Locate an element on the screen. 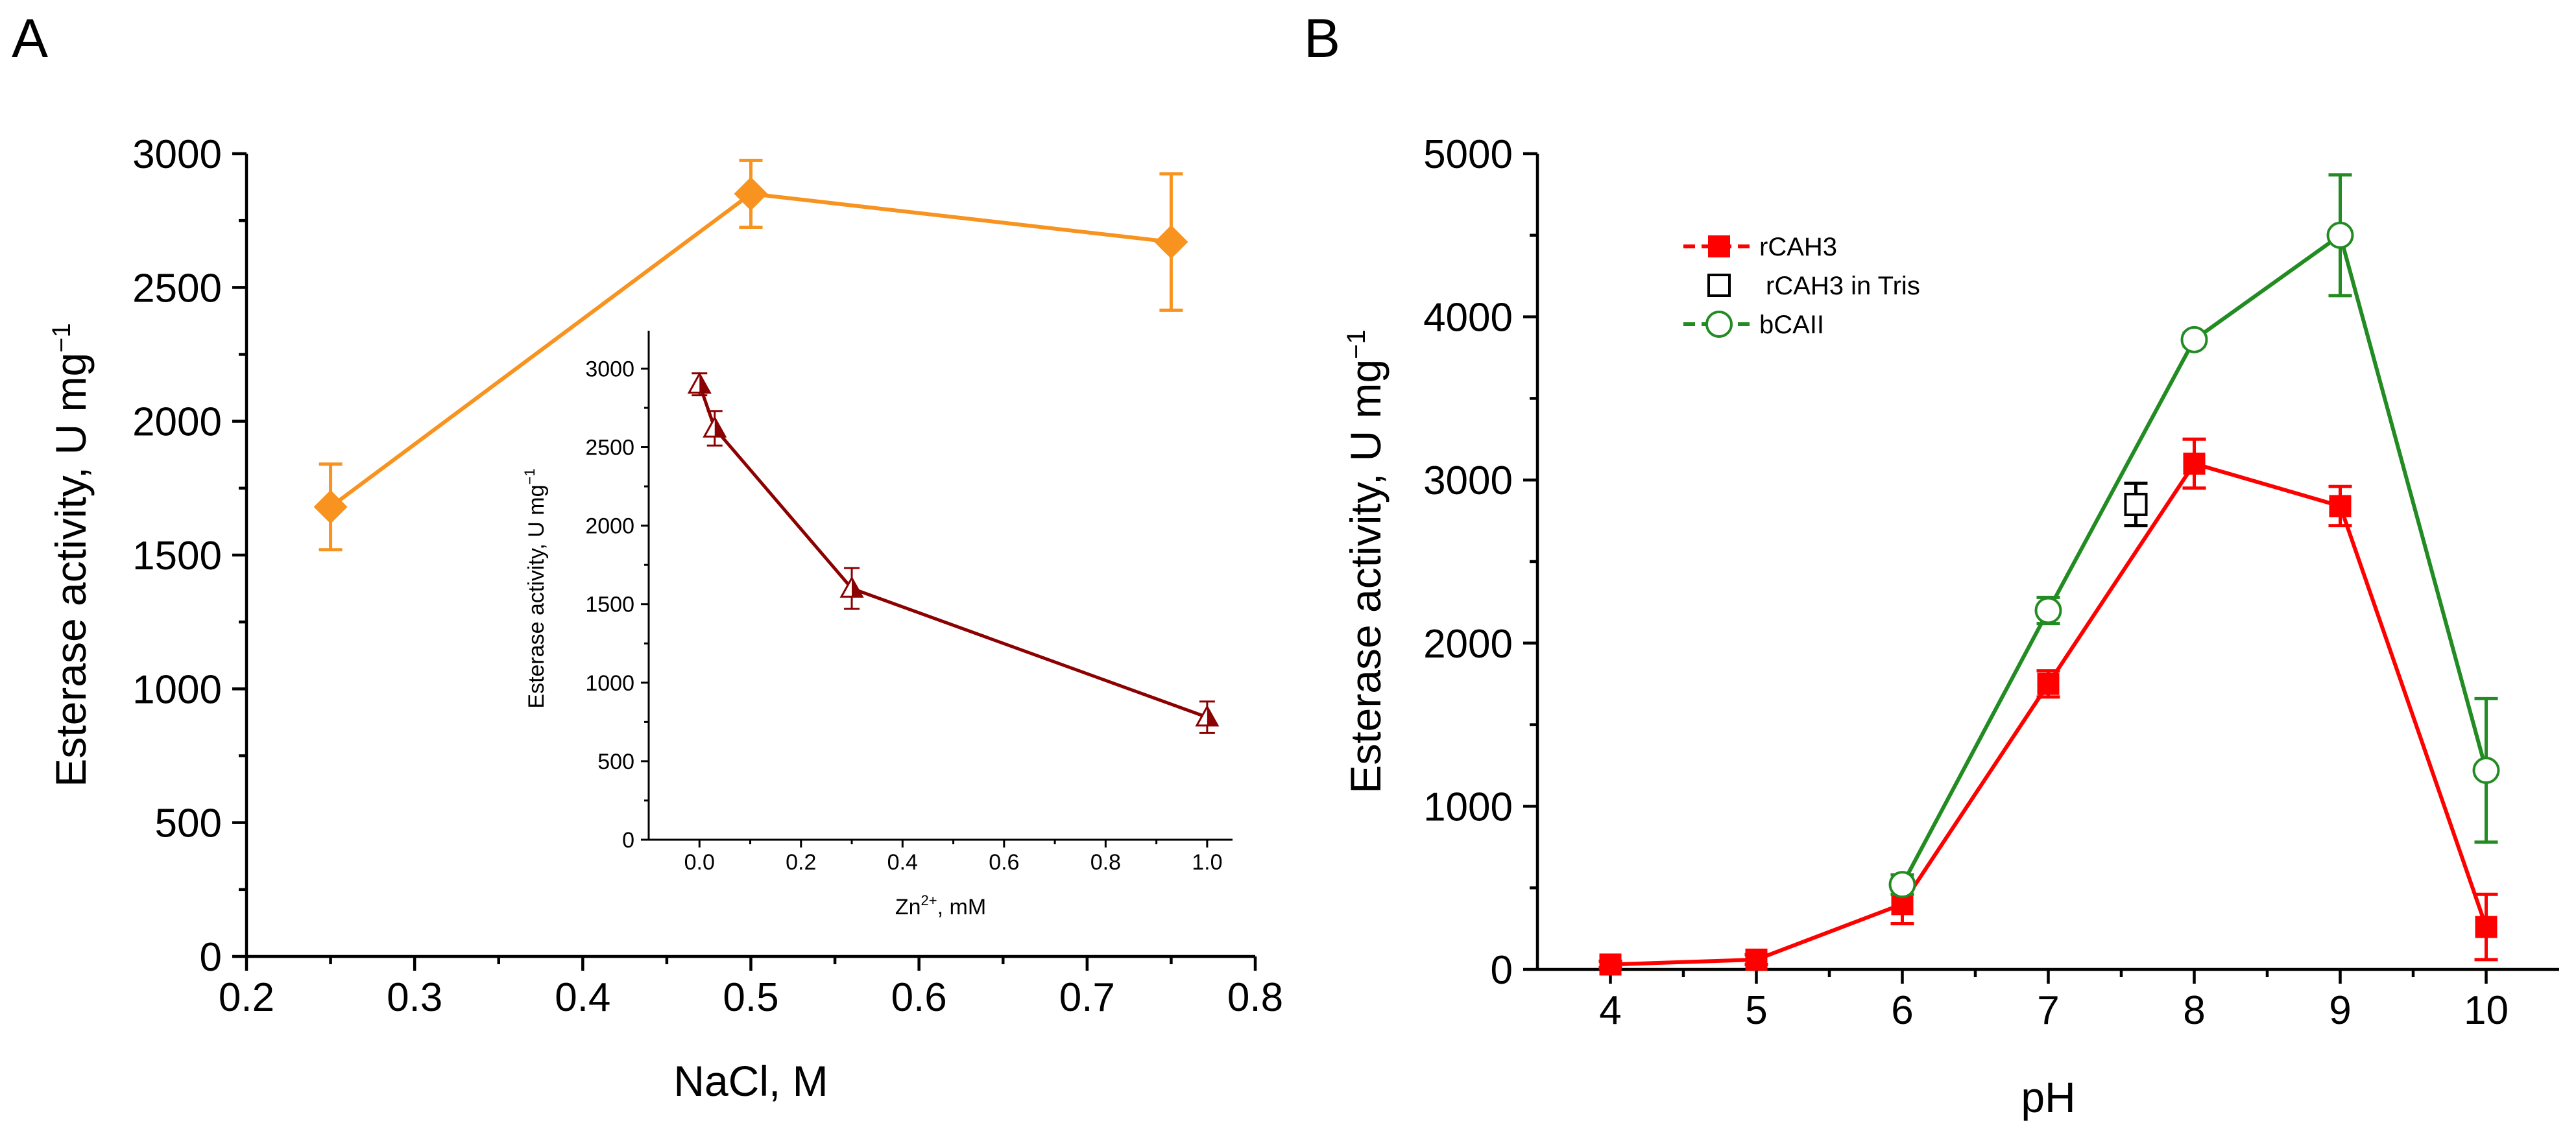 The height and width of the screenshot is (1138, 2576). x-tick-label: 1.0 is located at coordinates (1207, 862).